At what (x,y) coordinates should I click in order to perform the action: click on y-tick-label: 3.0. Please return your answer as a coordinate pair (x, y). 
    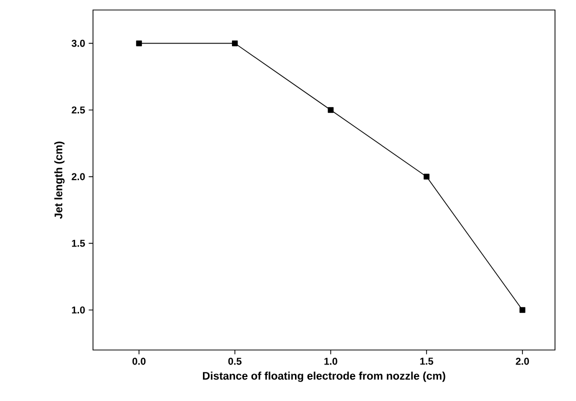
    Looking at the image, I should click on (78, 43).